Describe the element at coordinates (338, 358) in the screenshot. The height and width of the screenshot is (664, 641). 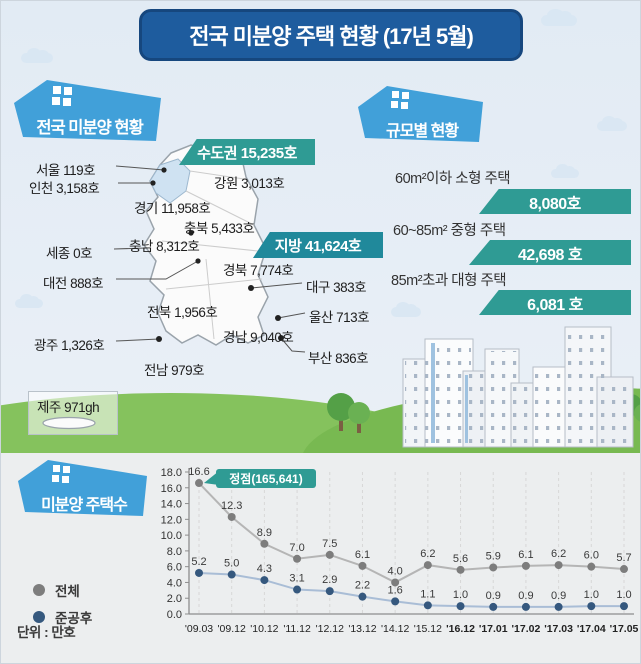
I see `map-label-busan: 부산 836호` at that location.